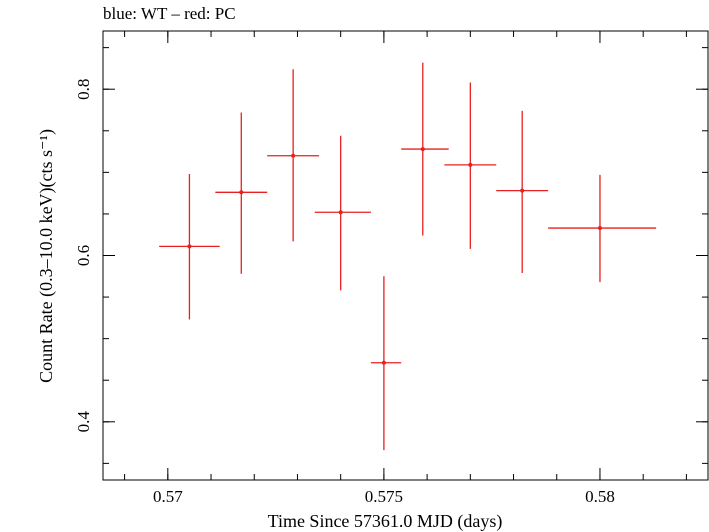  What do you see at coordinates (83, 89) in the screenshot?
I see `y-tick-label: 0.8` at bounding box center [83, 89].